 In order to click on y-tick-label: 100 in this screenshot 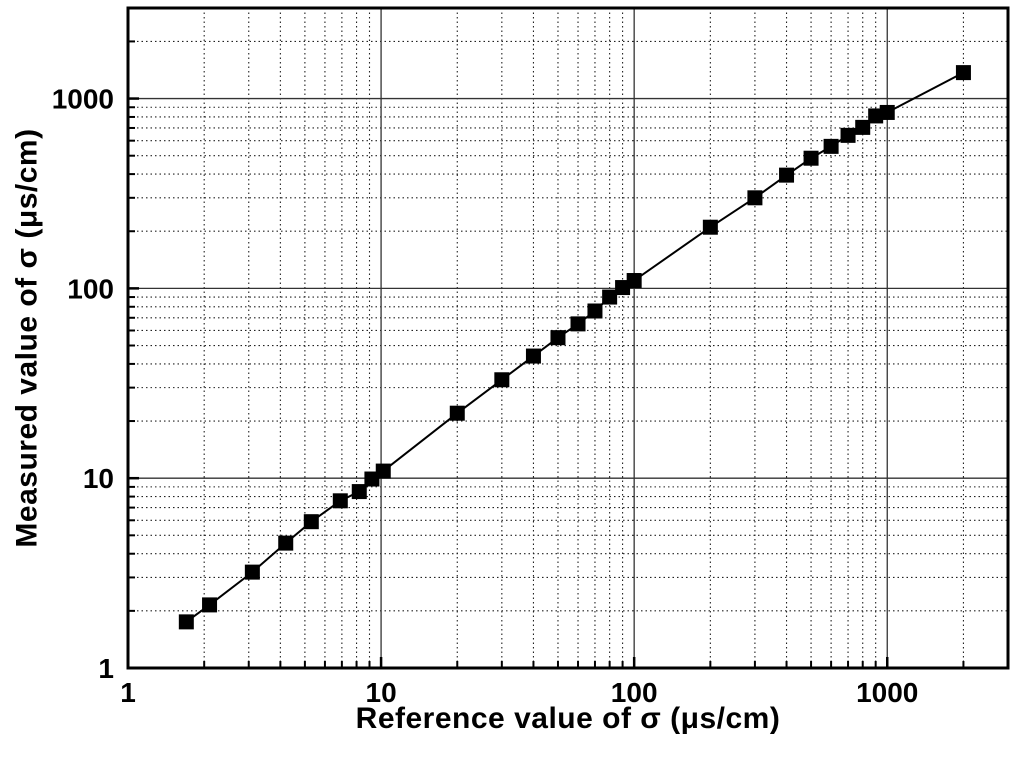, I will do `click(90, 288)`.